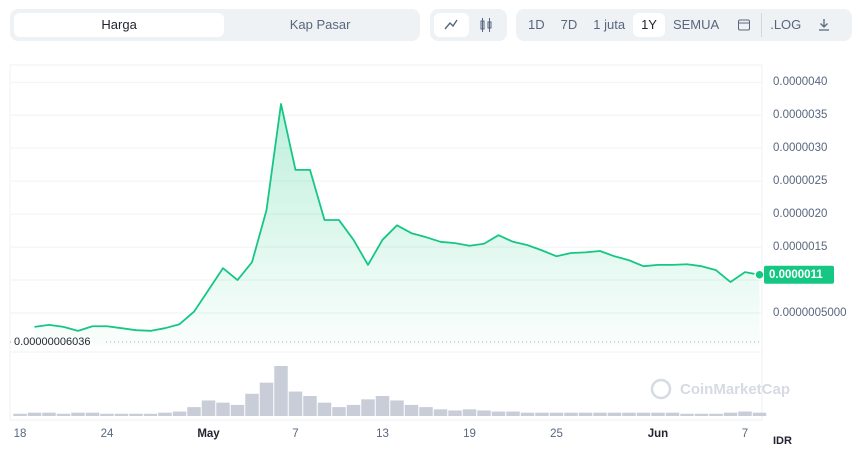 This screenshot has height=463, width=858. Describe the element at coordinates (800, 247) in the screenshot. I see `y-tick-label: 0.0000015` at that location.